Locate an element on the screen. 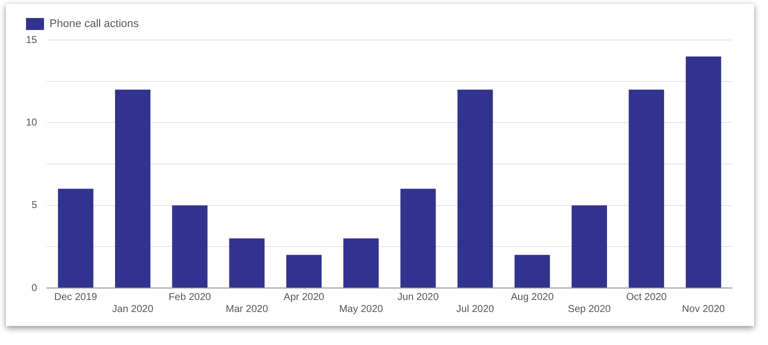 This screenshot has height=345, width=768. y-tick-label: 5 is located at coordinates (35, 206).